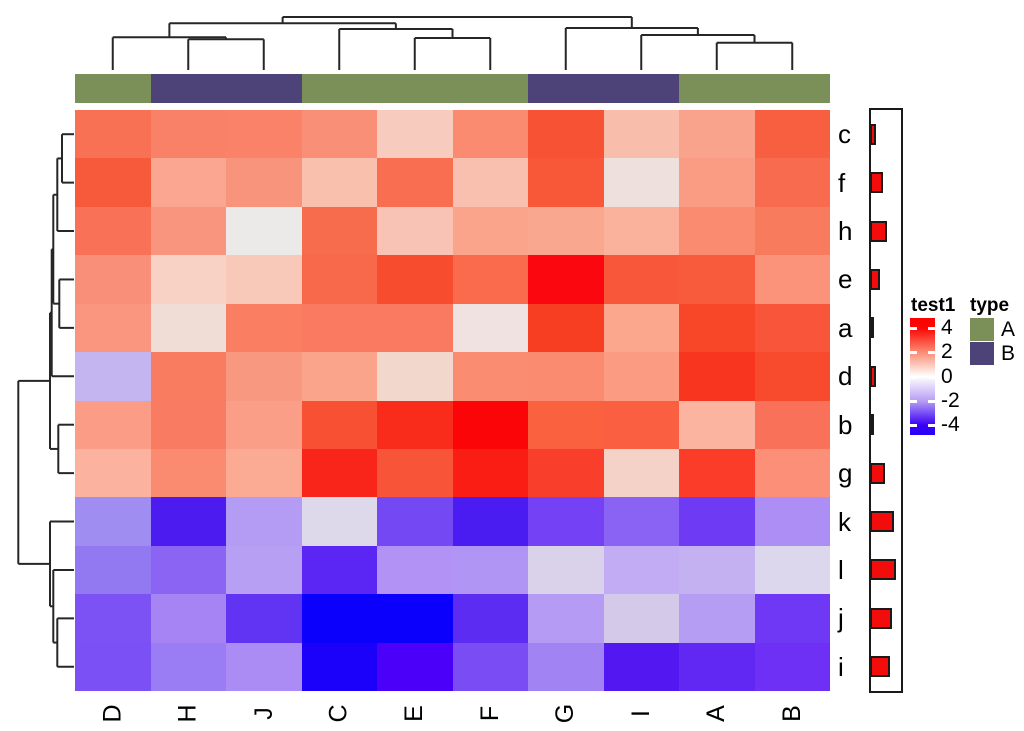  Describe the element at coordinates (188, 424) in the screenshot. I see `heatmap-cell-b-H` at that location.